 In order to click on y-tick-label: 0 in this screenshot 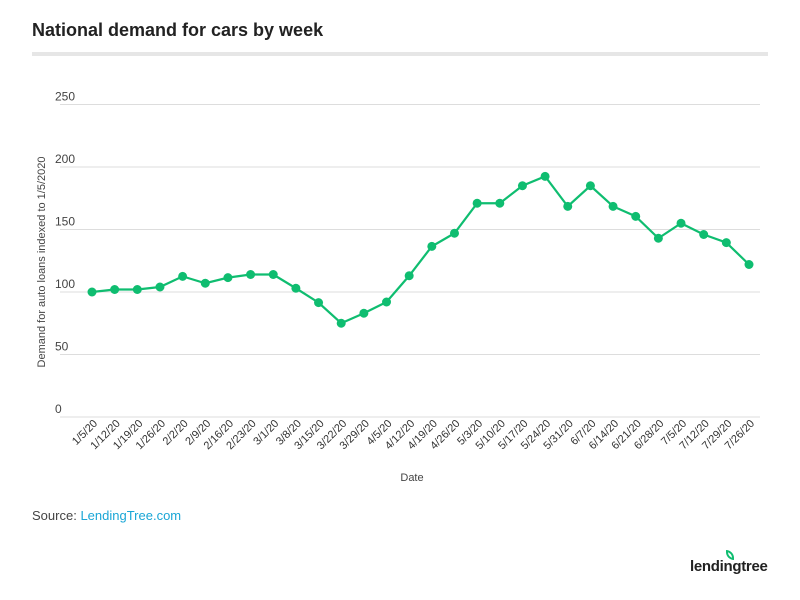, I will do `click(58, 409)`.